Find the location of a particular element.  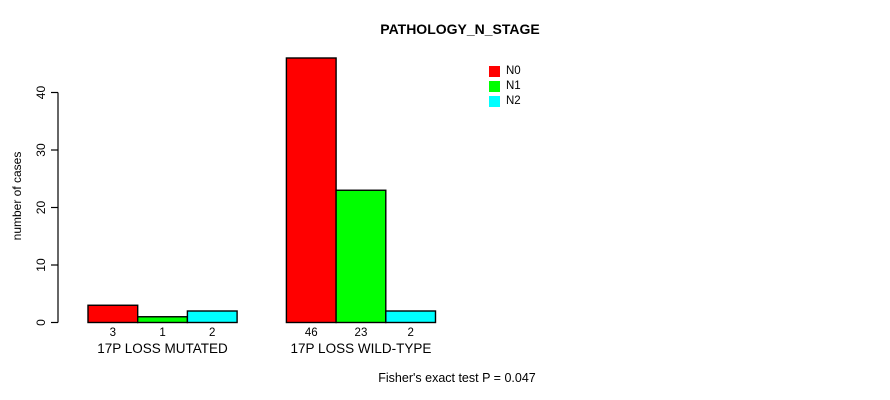

legend-label: N2 is located at coordinates (513, 101).